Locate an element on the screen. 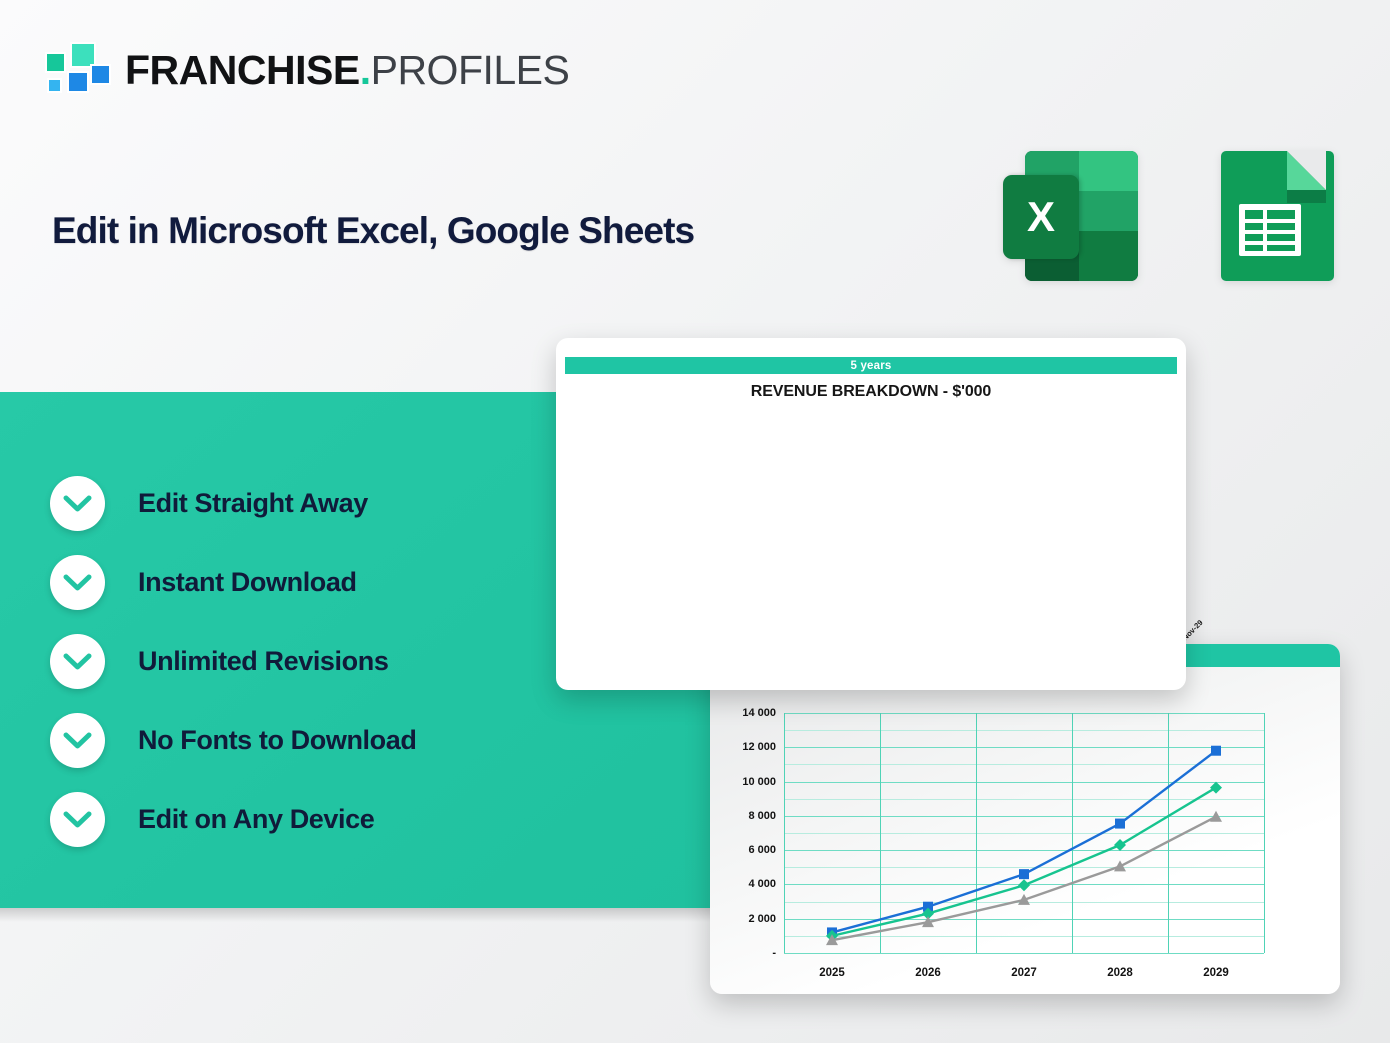 The image size is (1390, 1043). y-tick-label: 8 000 is located at coordinates (762, 815).